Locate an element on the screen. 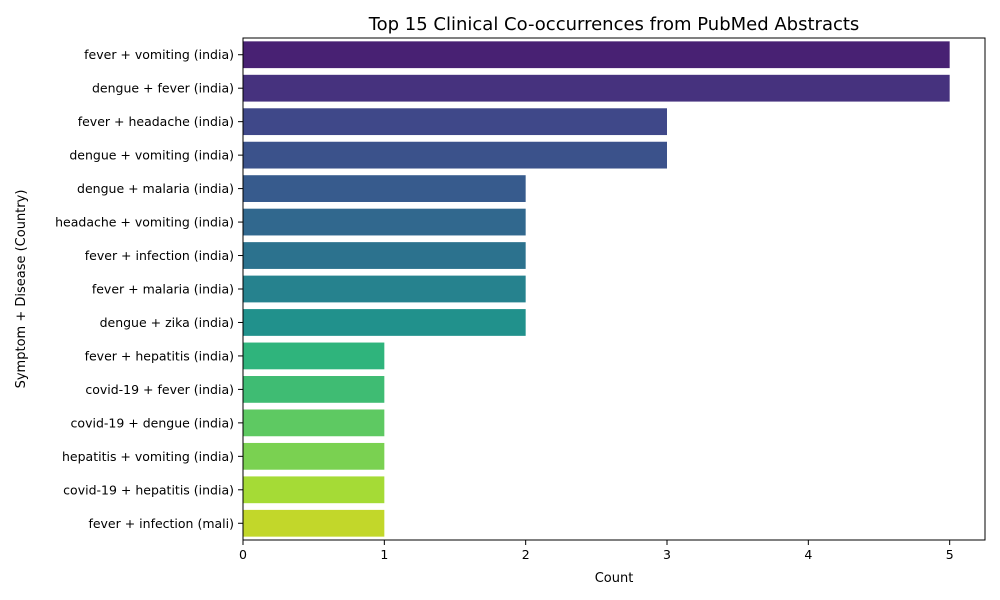 This screenshot has width=1000, height=600. y-tick-label: fever + infection (india) is located at coordinates (159, 255).